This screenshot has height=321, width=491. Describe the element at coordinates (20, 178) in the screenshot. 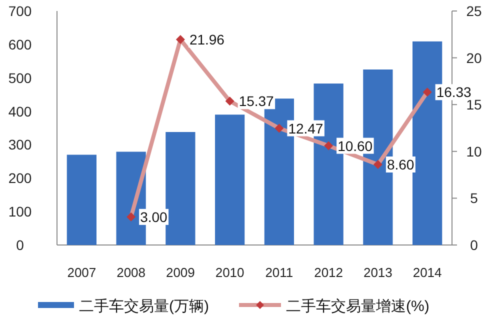

I see `y-tick-label: 200` at that location.